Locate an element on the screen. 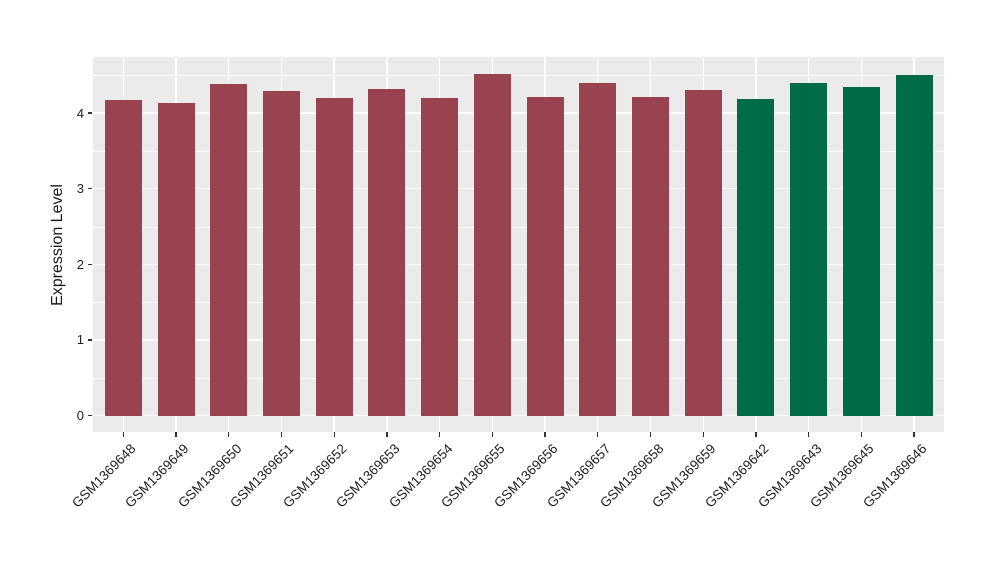 Image resolution: width=1000 pixels, height=580 pixels. bar-GSM1369648 is located at coordinates (123, 257).